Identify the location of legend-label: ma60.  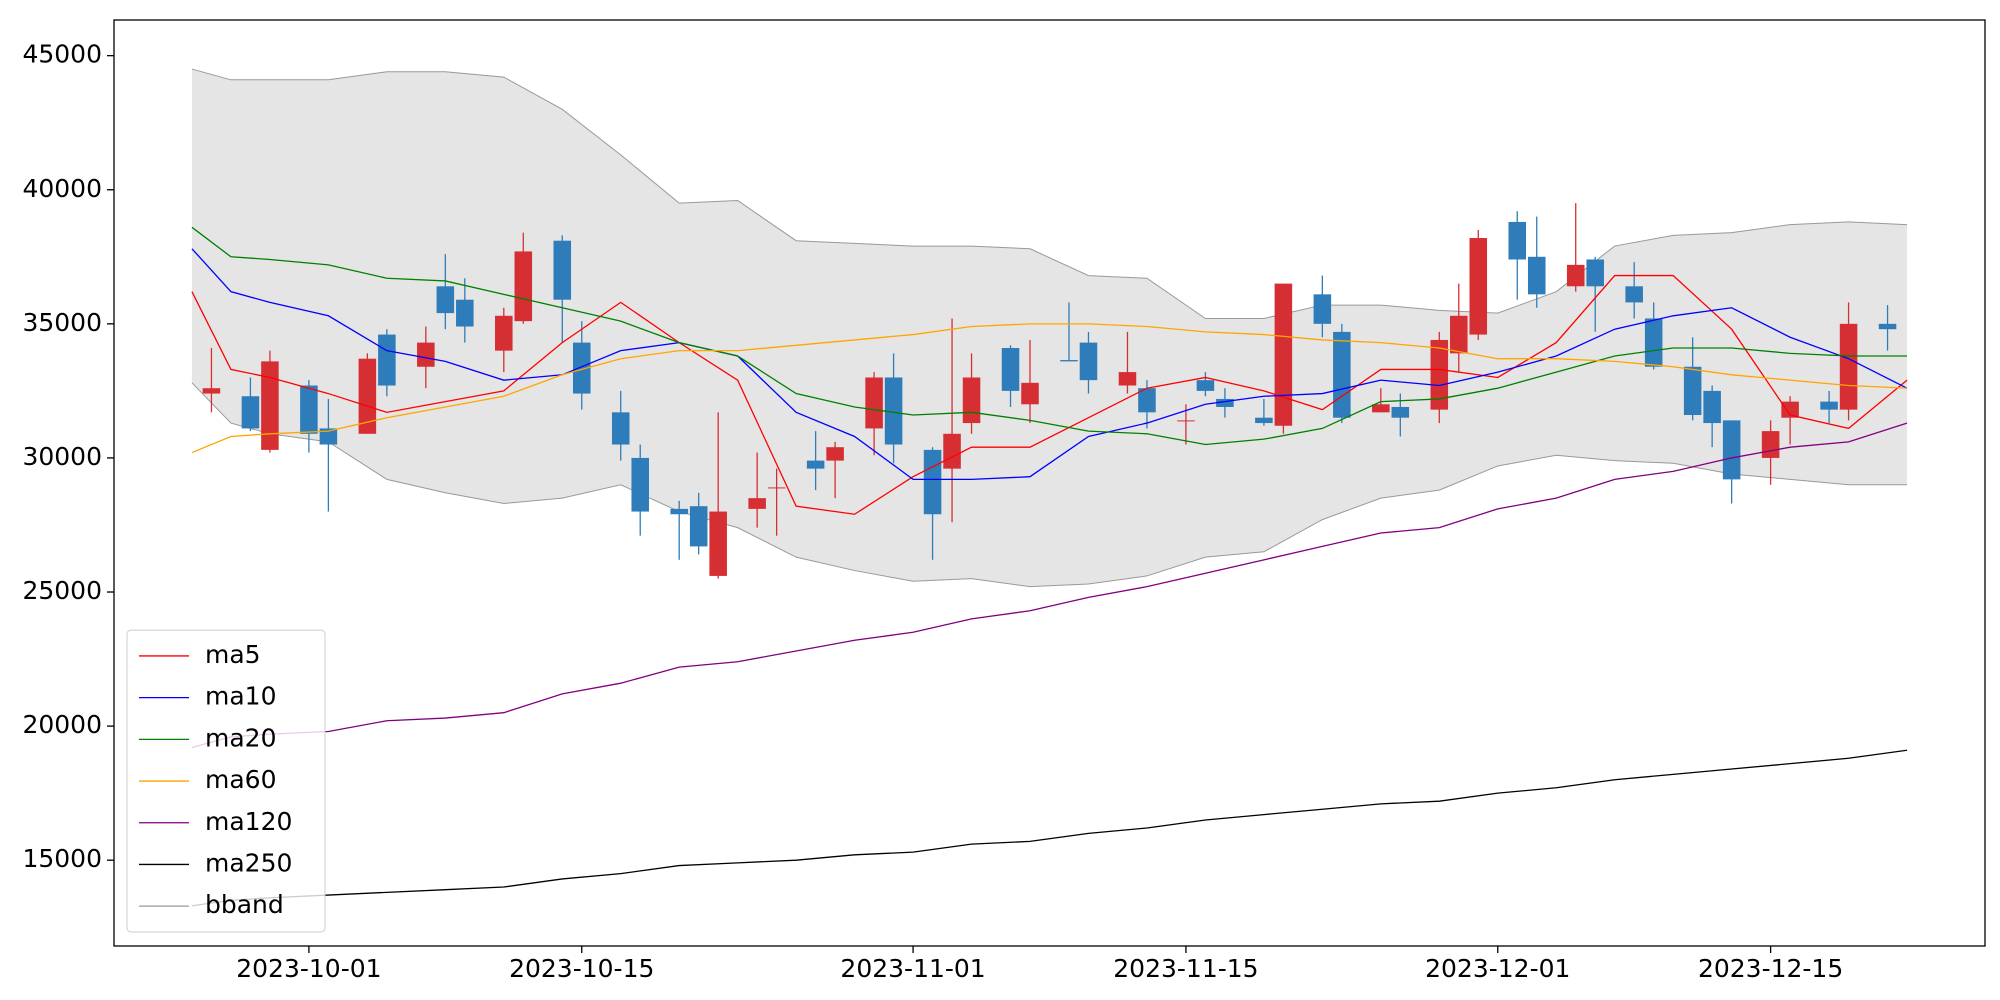
(240, 779).